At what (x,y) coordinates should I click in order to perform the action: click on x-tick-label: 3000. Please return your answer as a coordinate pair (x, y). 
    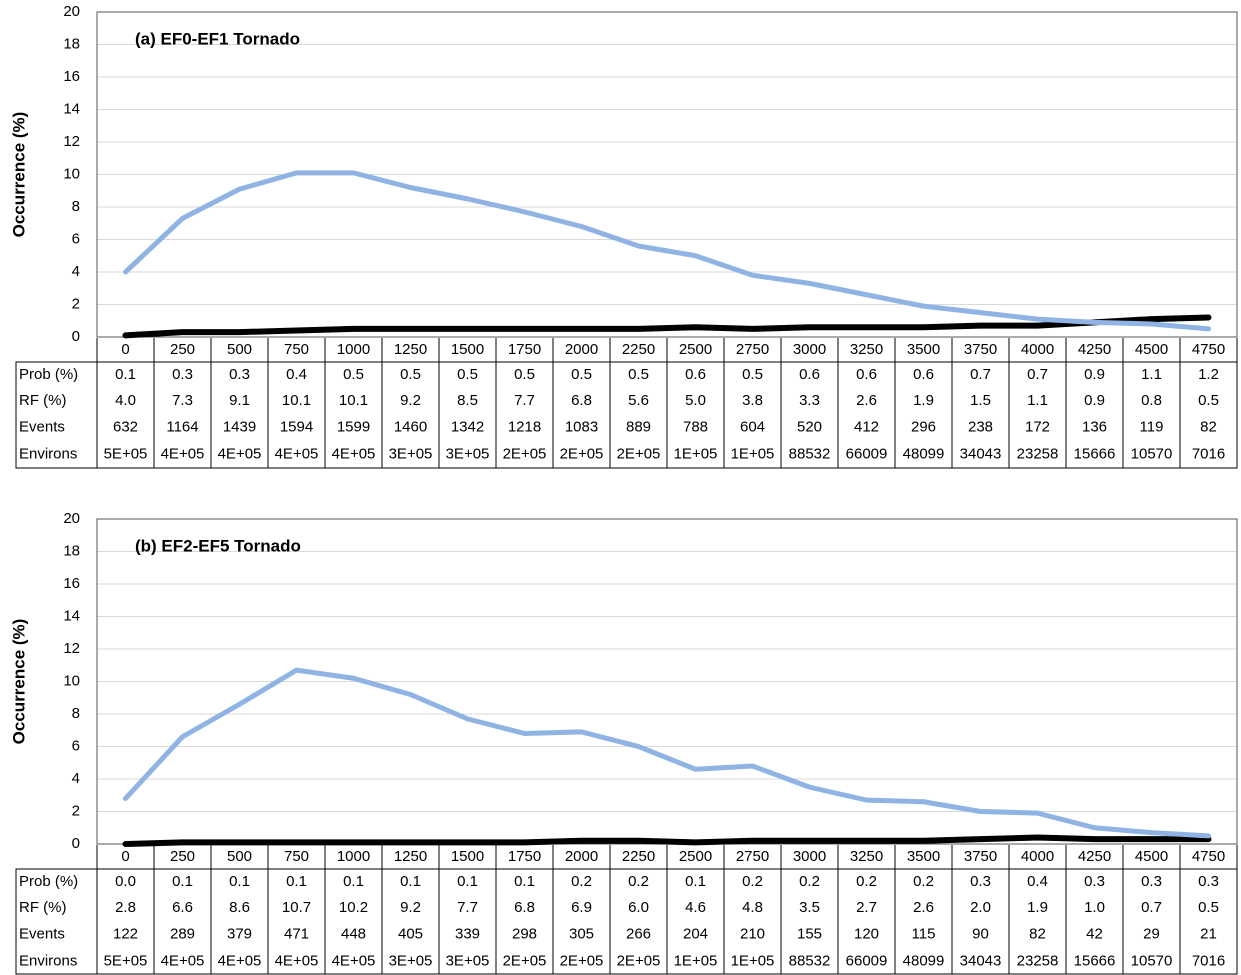
    Looking at the image, I should click on (809, 349).